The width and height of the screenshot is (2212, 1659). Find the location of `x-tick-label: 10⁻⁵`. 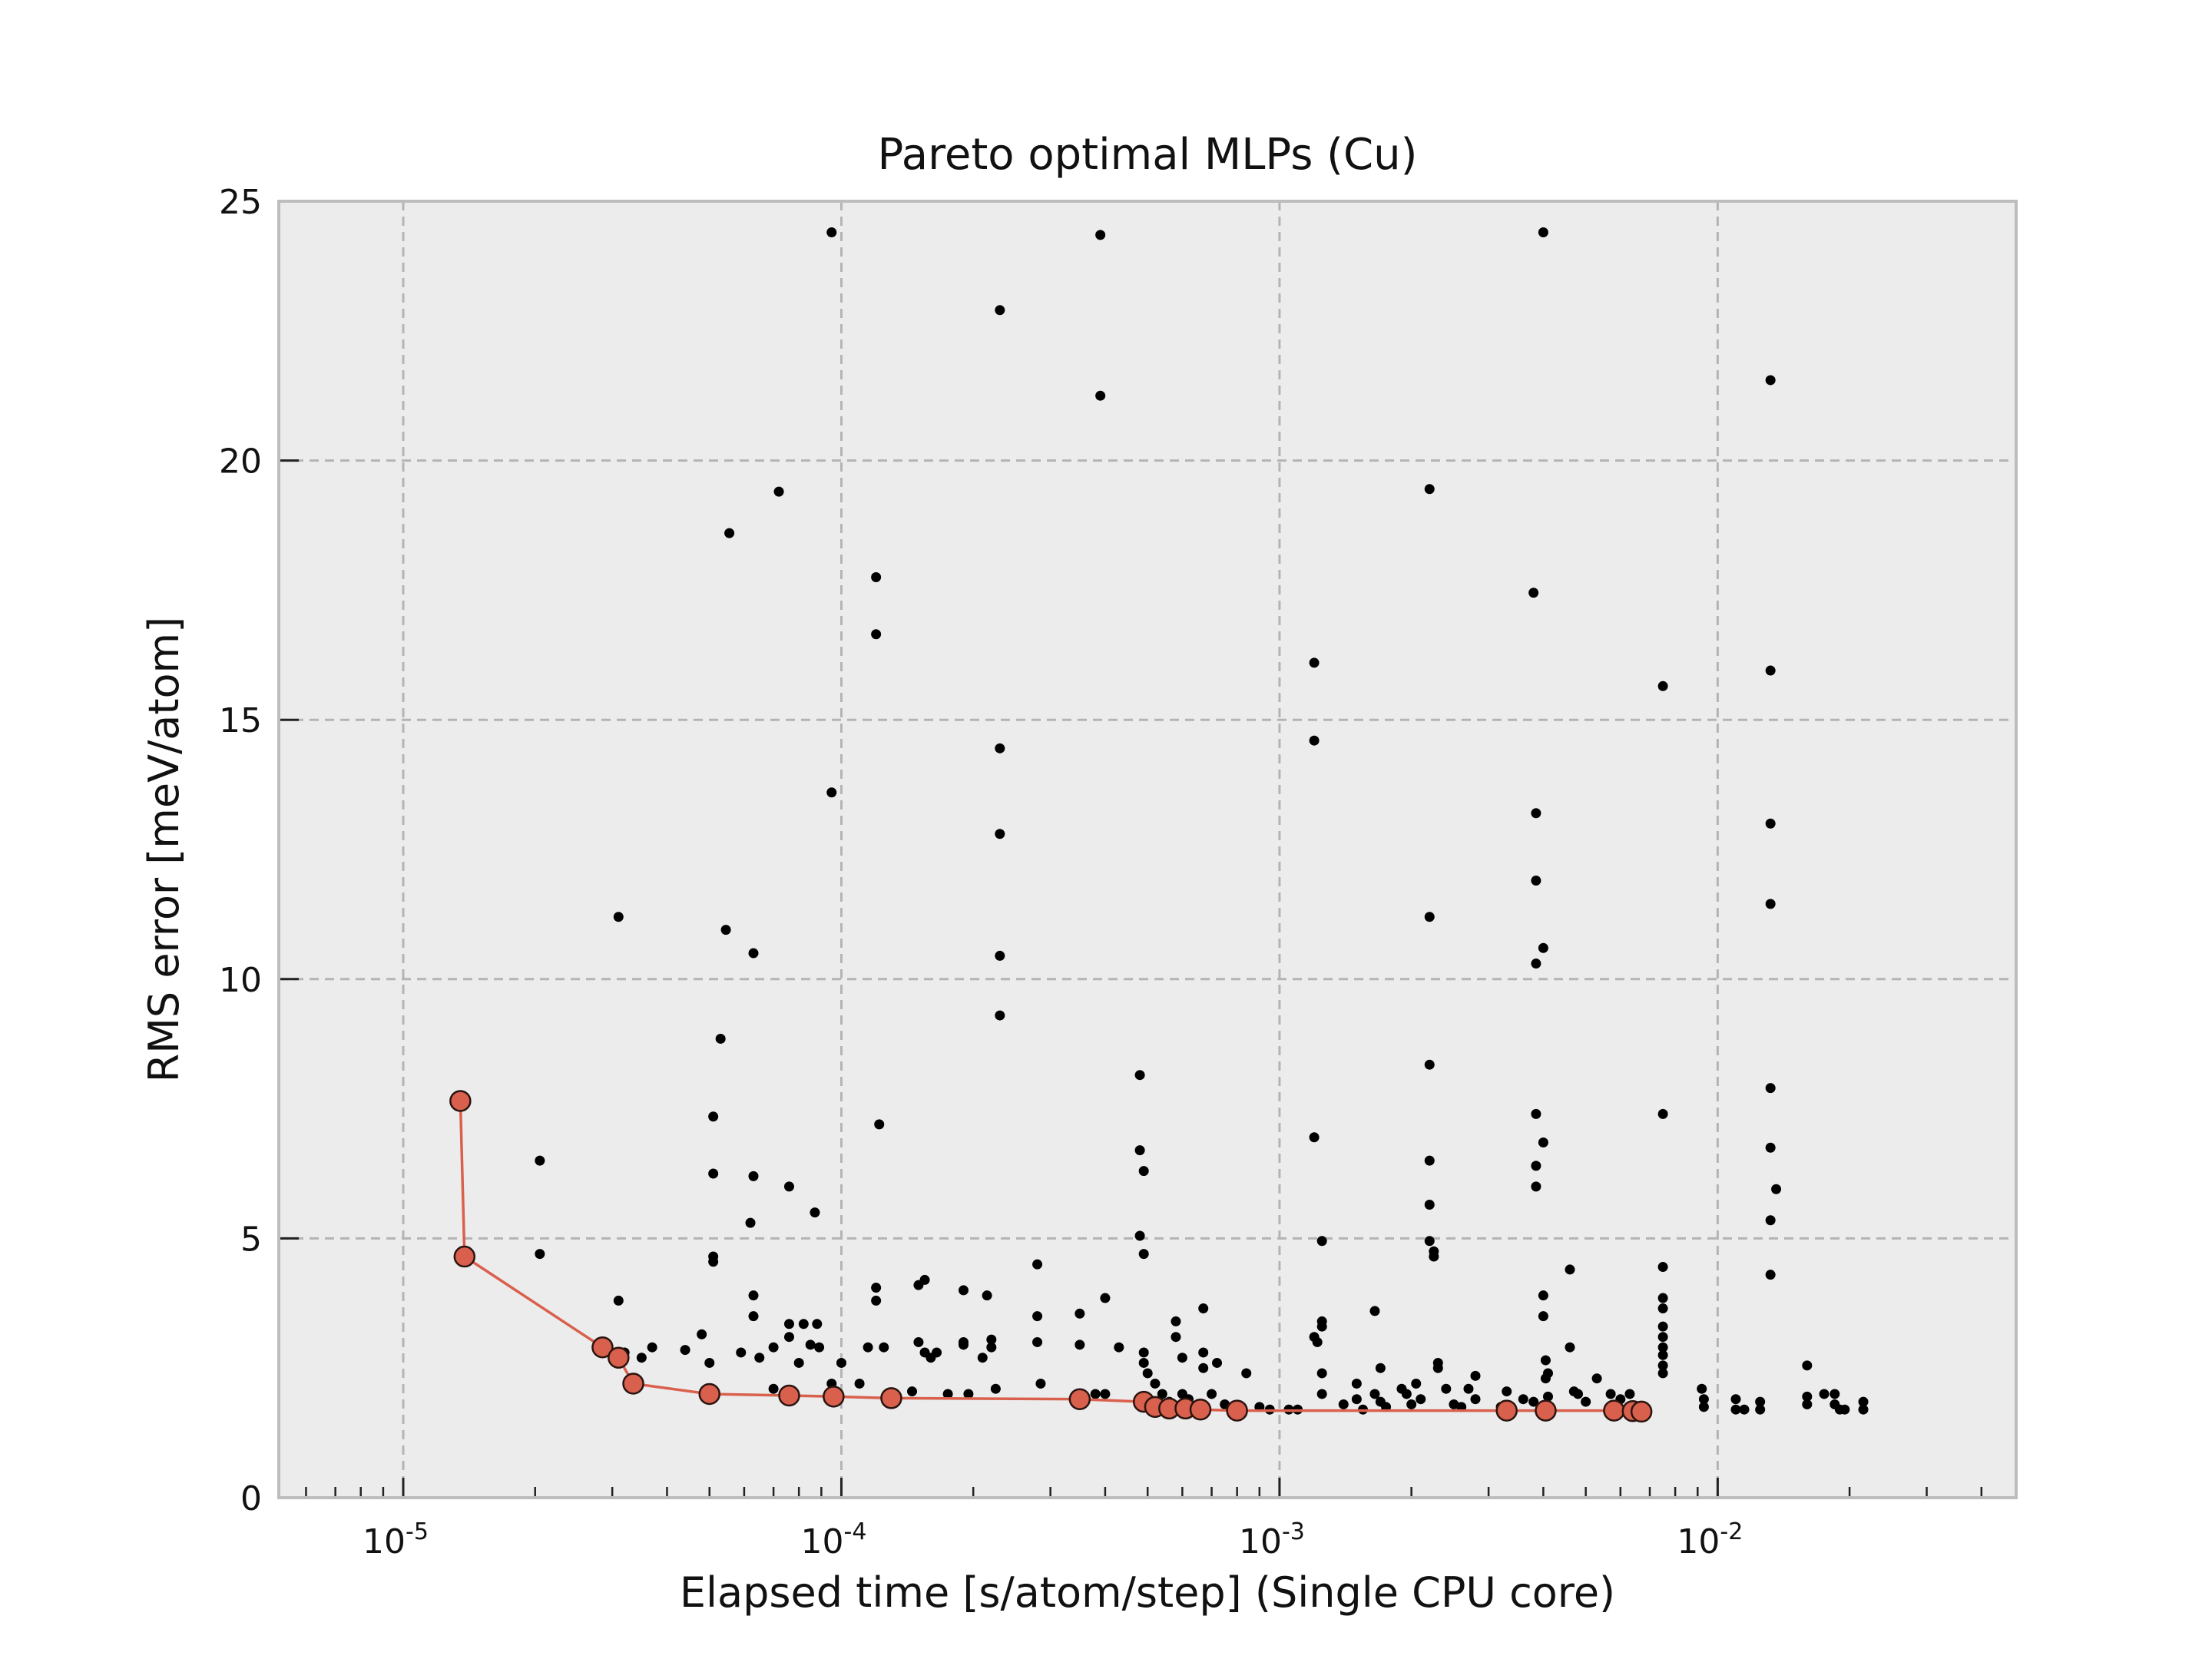

x-tick-label: 10⁻⁵ is located at coordinates (396, 1539).